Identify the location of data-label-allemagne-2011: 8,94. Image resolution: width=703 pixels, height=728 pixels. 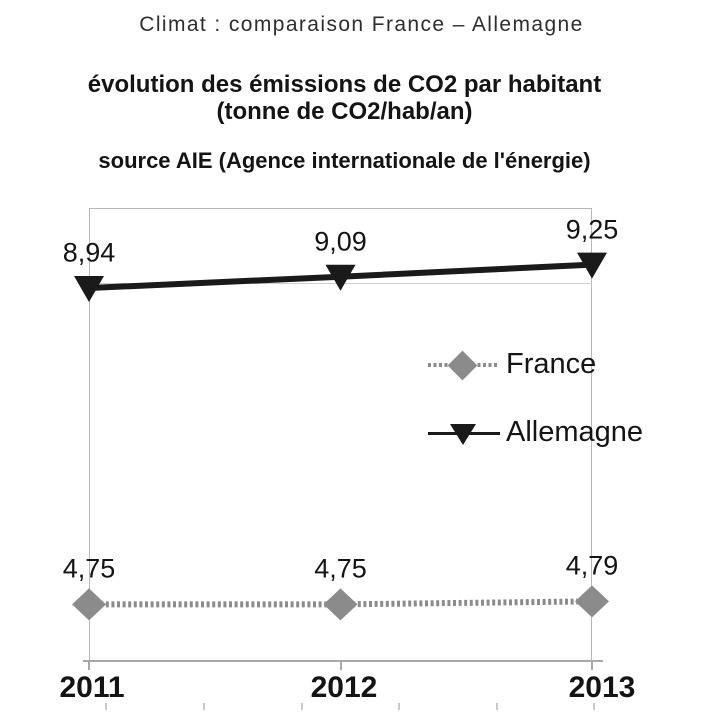
(89, 252).